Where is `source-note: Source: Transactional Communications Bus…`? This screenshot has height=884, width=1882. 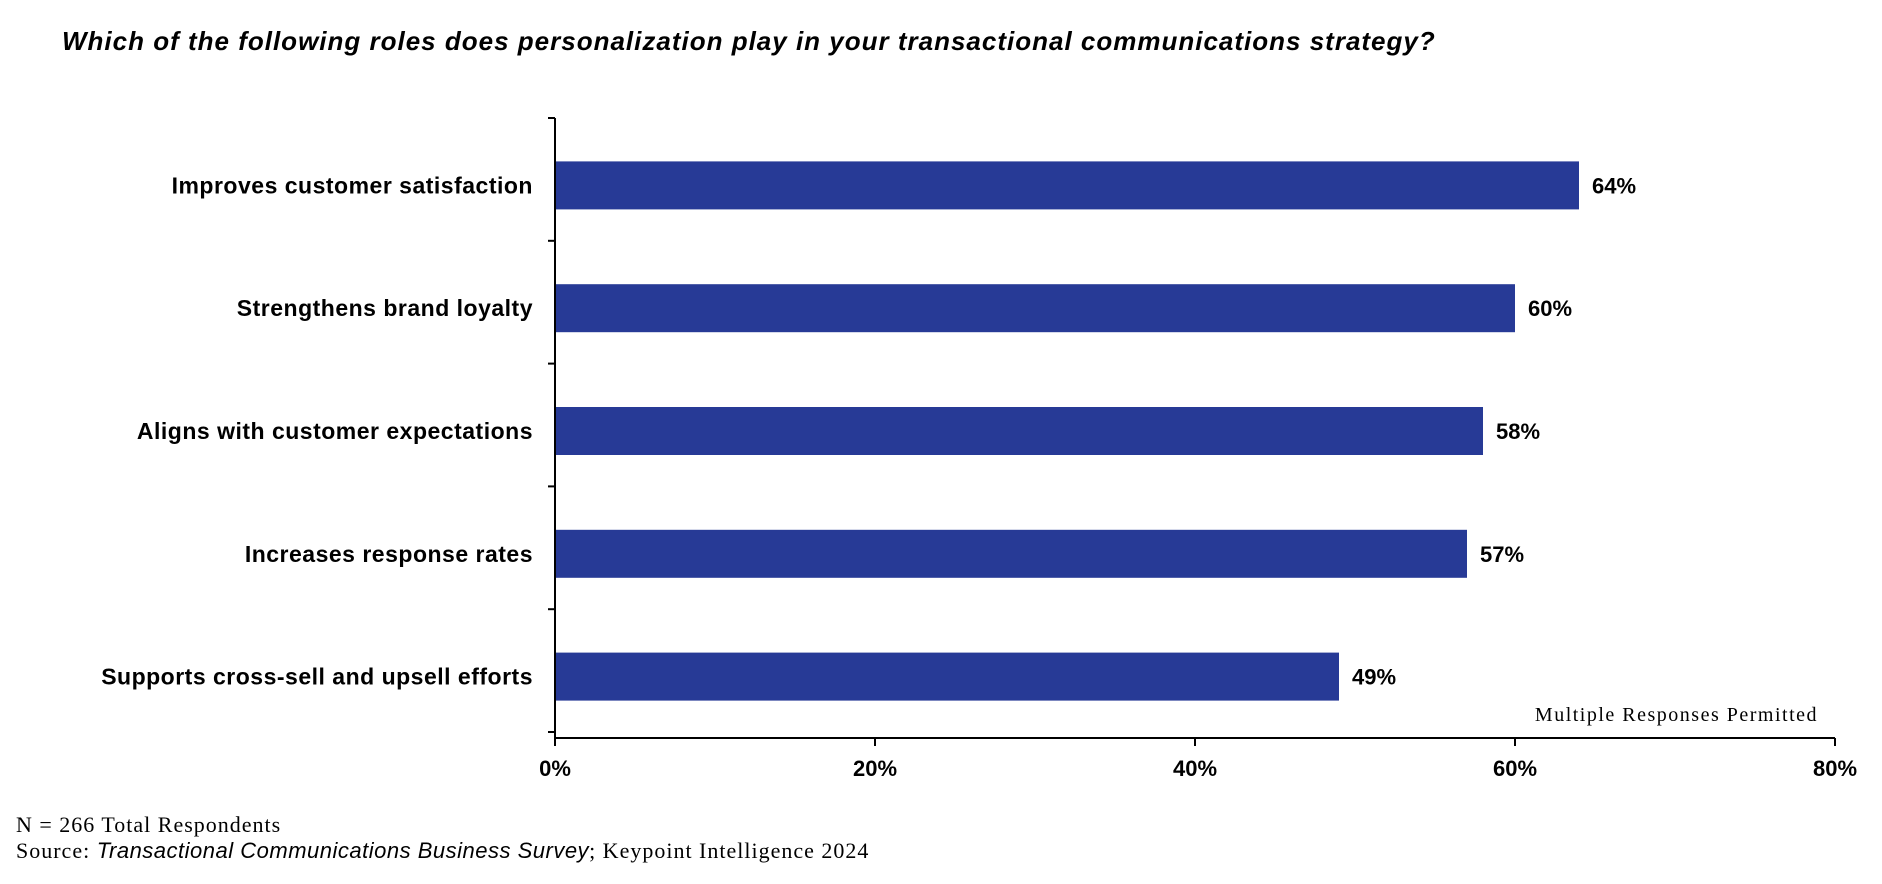
source-note: Source: Transactional Communications Bus… is located at coordinates (442, 851).